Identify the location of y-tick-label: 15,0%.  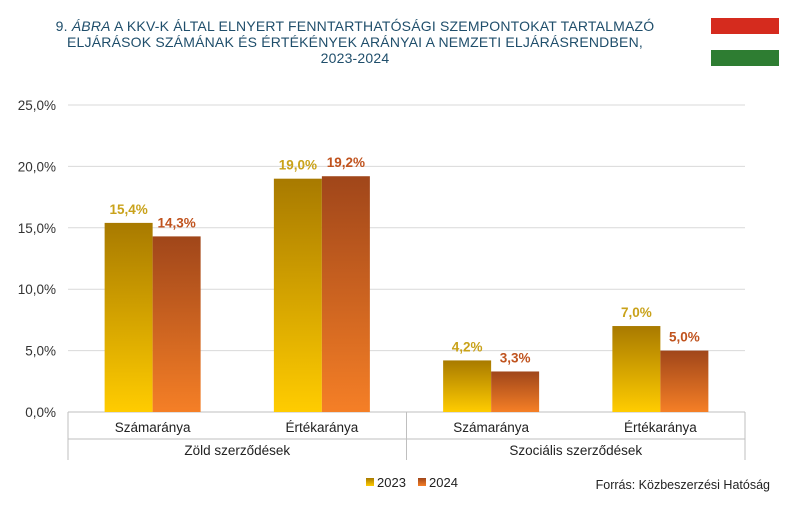
(37, 228).